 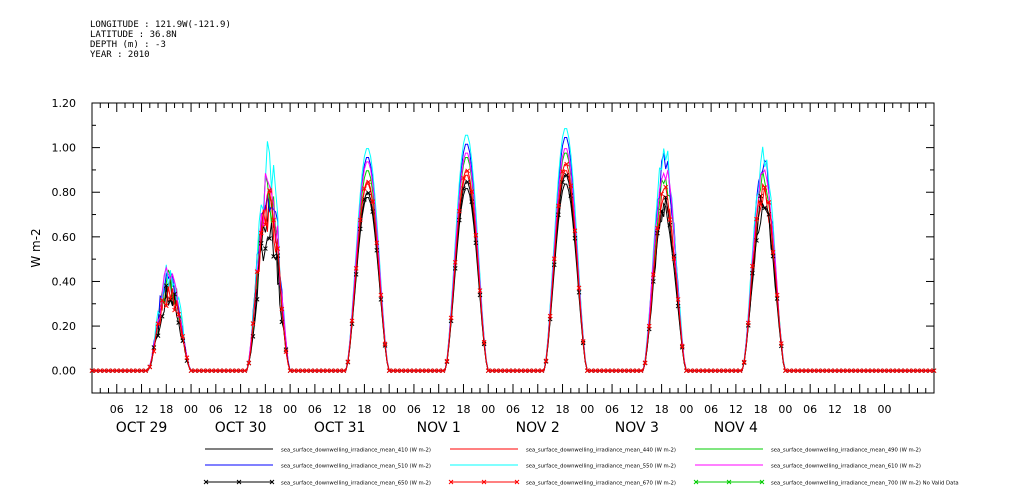 What do you see at coordinates (64, 103) in the screenshot?
I see `y-tick-label: 1.20` at bounding box center [64, 103].